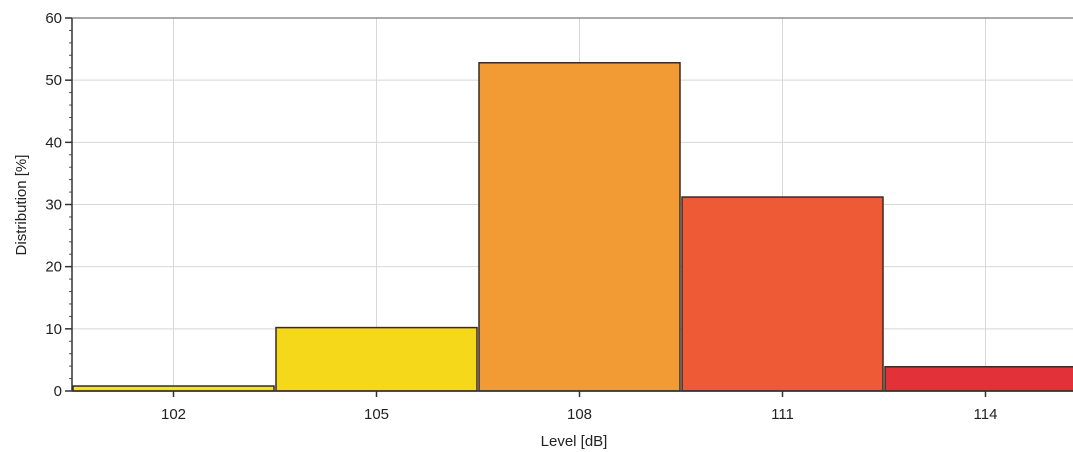  I want to click on y-tick-label: 60, so click(53, 18).